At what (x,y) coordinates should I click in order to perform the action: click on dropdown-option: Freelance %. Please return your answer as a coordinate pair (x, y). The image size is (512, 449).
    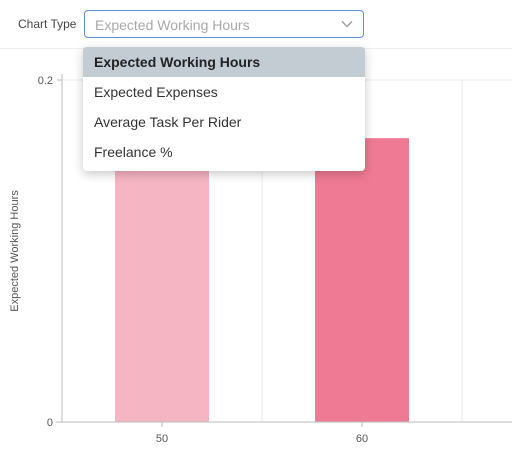
    Looking at the image, I should click on (133, 152).